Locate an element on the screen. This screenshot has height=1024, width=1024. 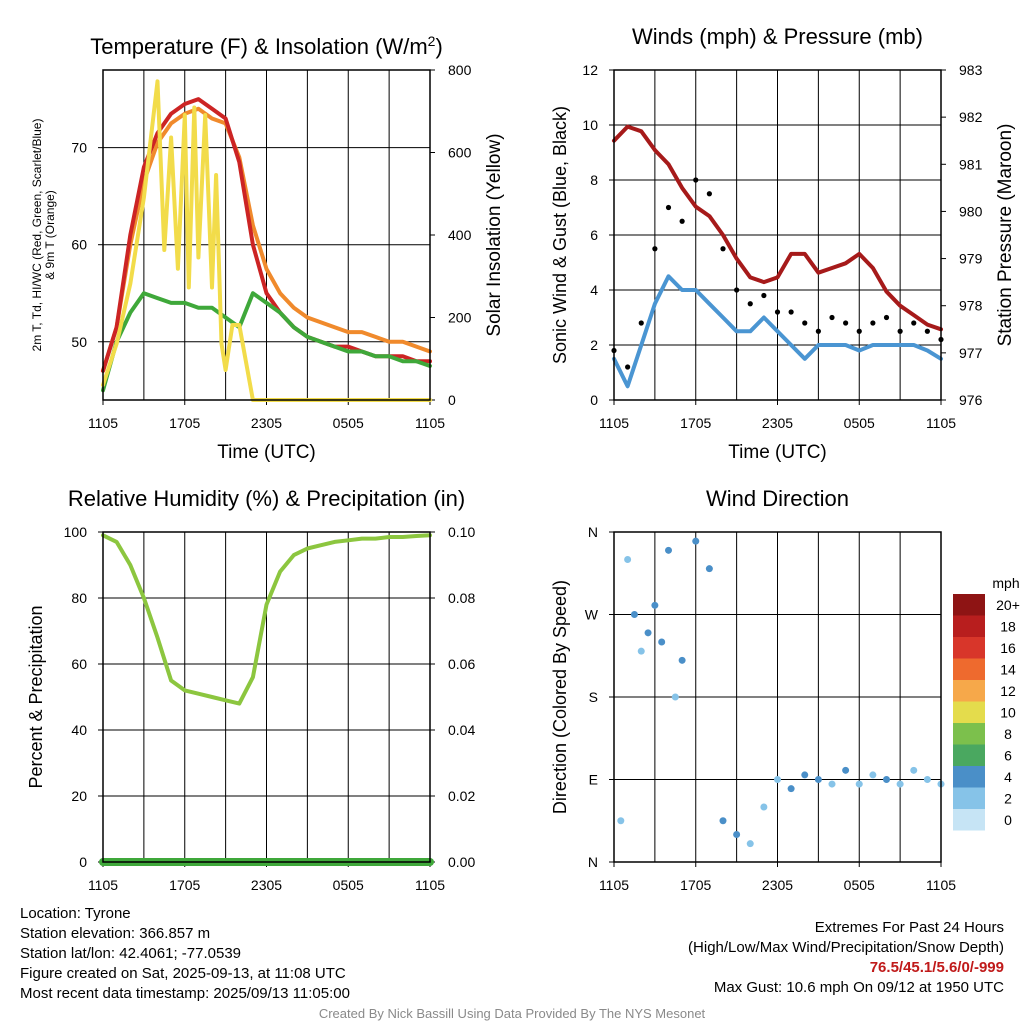
y-tick-label: 40 is located at coordinates (79, 730).